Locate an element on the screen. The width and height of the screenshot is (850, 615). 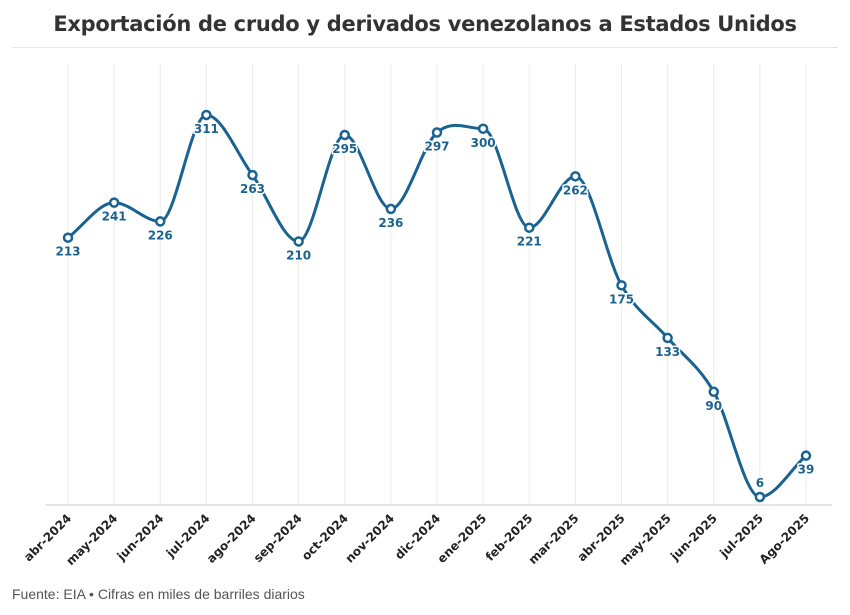
data-label: 133 is located at coordinates (667, 352).